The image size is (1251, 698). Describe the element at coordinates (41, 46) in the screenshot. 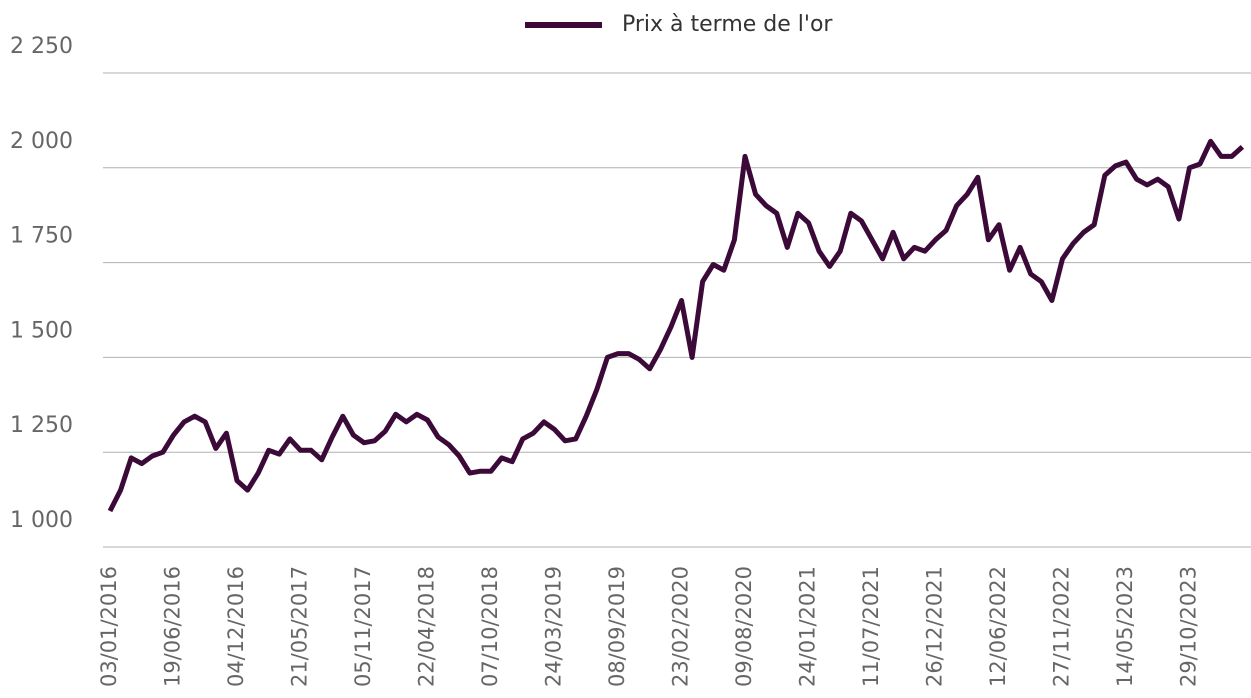

I see `y-tick-label: 2 250` at that location.